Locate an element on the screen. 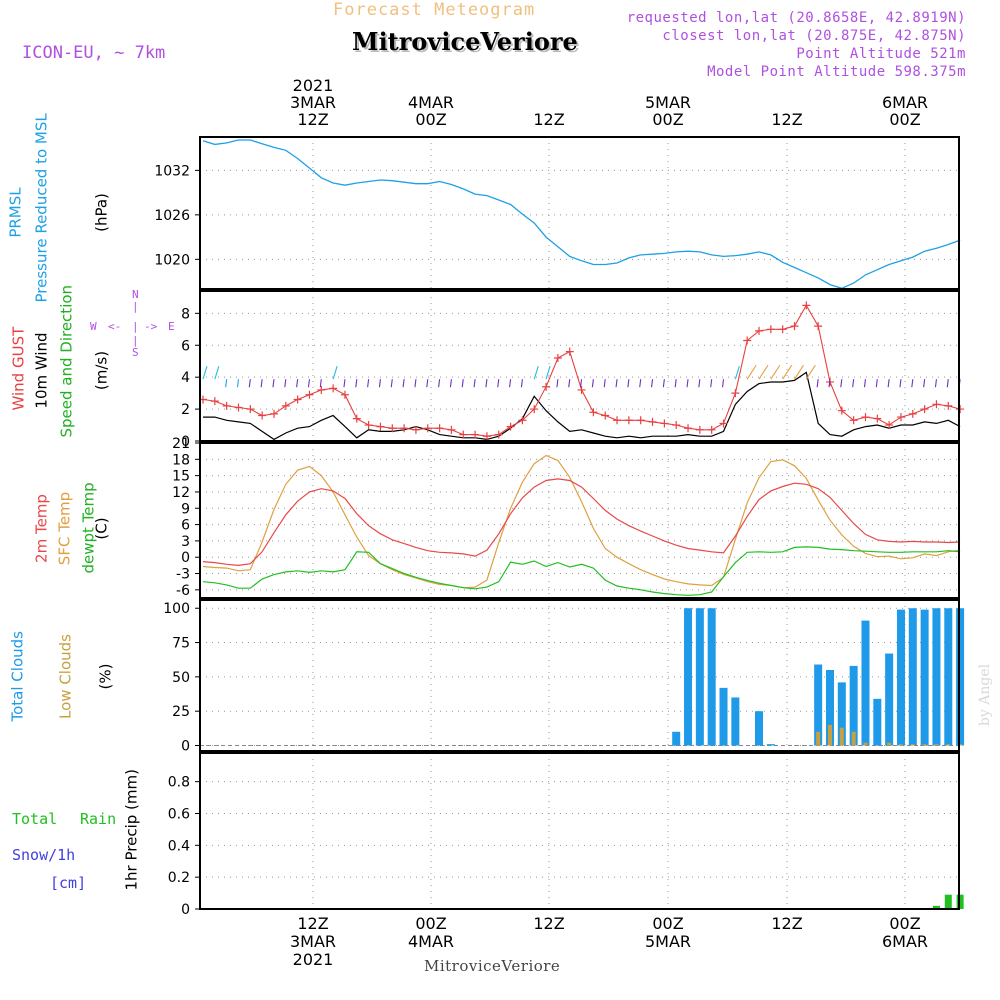 This screenshot has height=1000, width=1000. snow-label: Snow/1h is located at coordinates (44, 855).